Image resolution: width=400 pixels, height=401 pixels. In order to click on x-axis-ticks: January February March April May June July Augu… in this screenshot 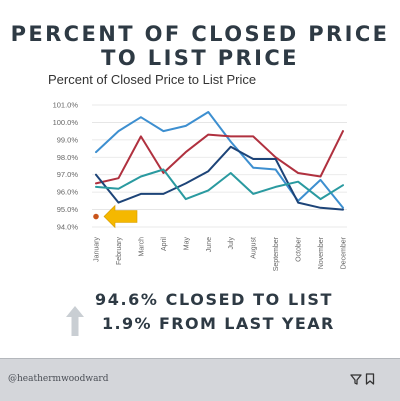, I will do `click(221, 253)`.